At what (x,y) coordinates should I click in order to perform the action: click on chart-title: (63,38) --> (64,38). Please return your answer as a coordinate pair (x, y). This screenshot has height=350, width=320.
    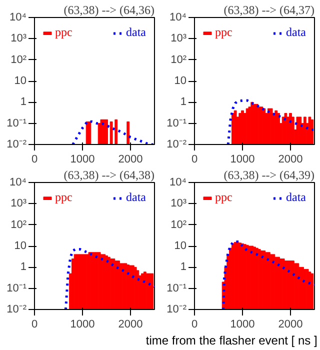
    Looking at the image, I should click on (109, 175).